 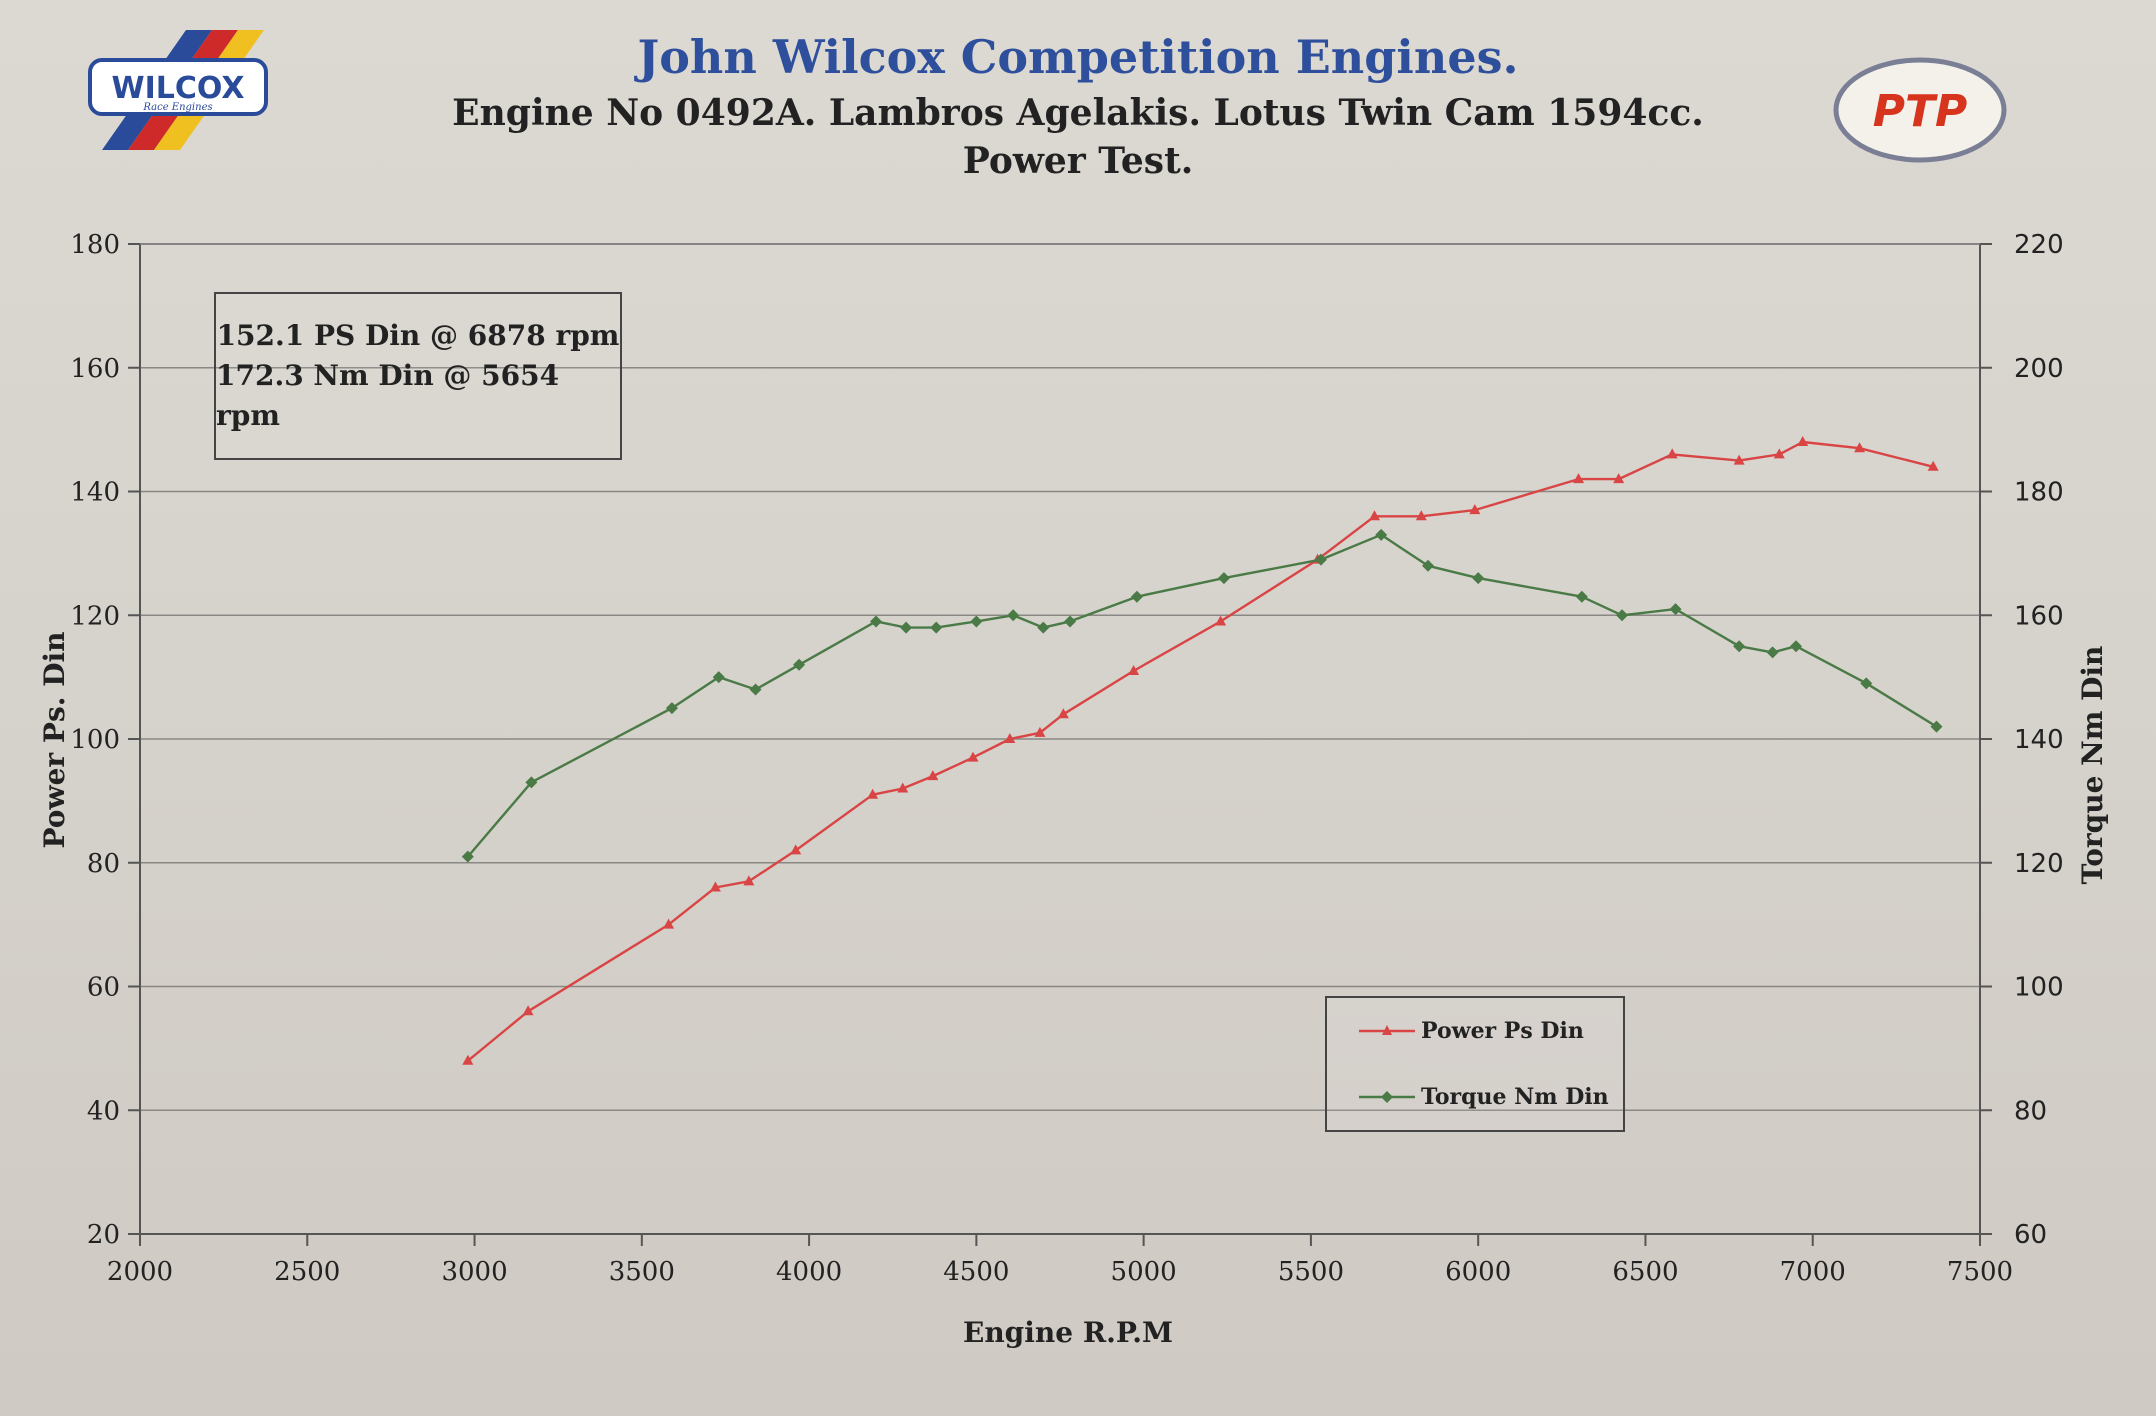 I want to click on legend-power-label: Power Ps Din, so click(x=1502, y=1031).